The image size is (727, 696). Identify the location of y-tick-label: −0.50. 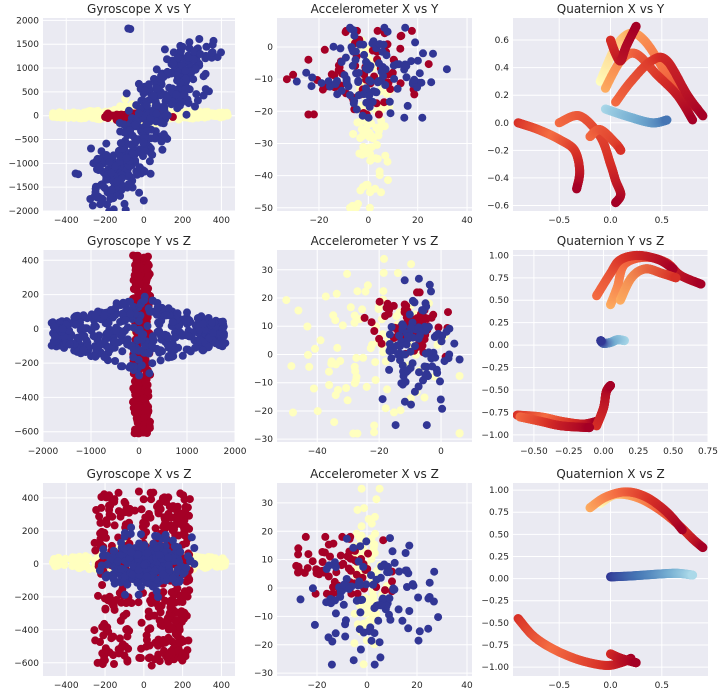
(495, 391).